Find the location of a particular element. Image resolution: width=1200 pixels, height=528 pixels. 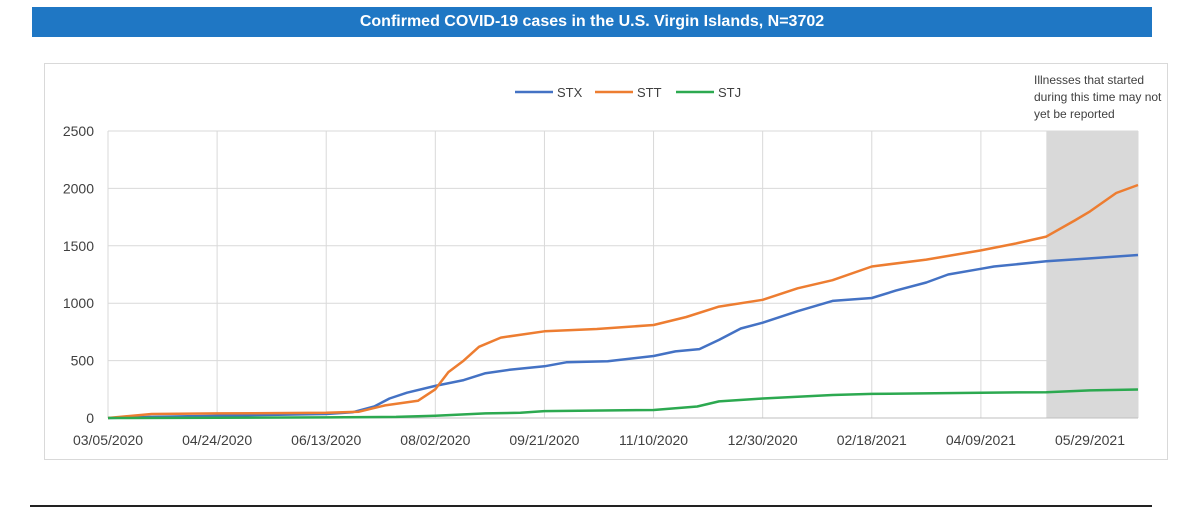

x-tick-label: 06/13/2020 is located at coordinates (326, 440).